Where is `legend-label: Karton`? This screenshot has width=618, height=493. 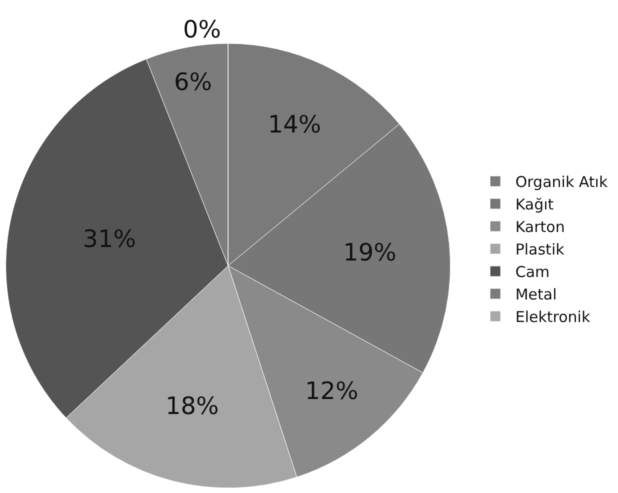
legend-label: Karton is located at coordinates (540, 227).